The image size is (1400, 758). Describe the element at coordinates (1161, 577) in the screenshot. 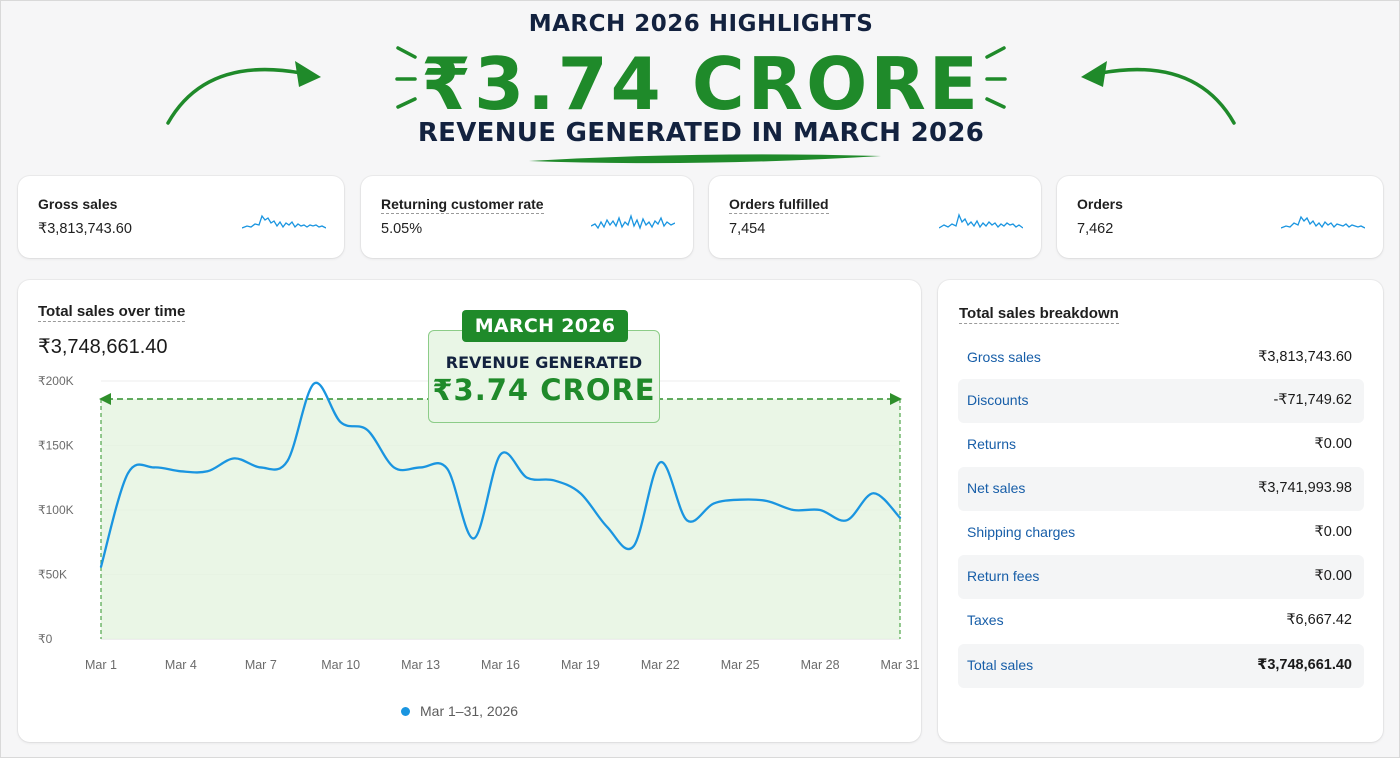

I see `breakdown-row-return-fees: Return fees ₹0.00` at that location.